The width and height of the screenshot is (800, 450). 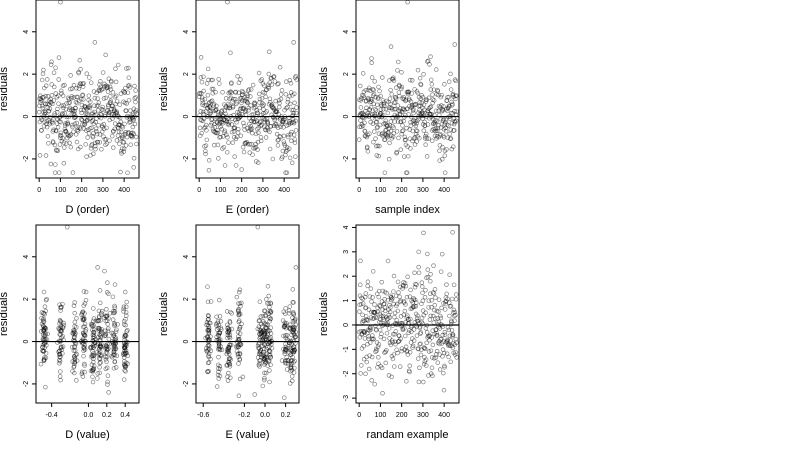 I want to click on plot-frame, so click(x=407, y=314).